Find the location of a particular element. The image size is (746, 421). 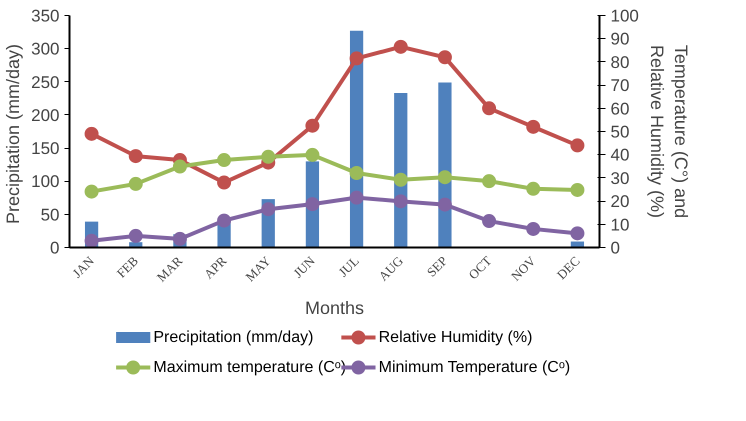

y2-tick-label: 80 is located at coordinates (620, 62).